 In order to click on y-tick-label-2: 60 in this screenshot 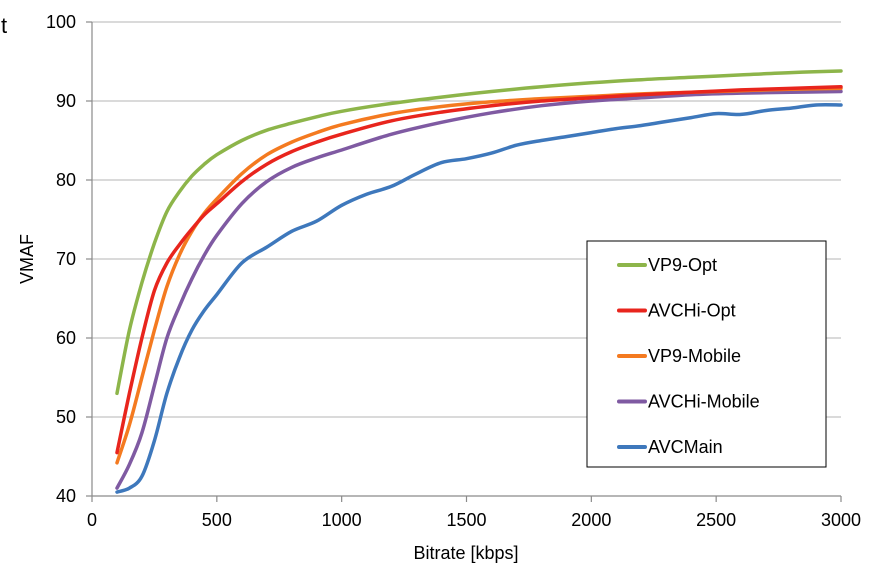, I will do `click(66, 338)`.